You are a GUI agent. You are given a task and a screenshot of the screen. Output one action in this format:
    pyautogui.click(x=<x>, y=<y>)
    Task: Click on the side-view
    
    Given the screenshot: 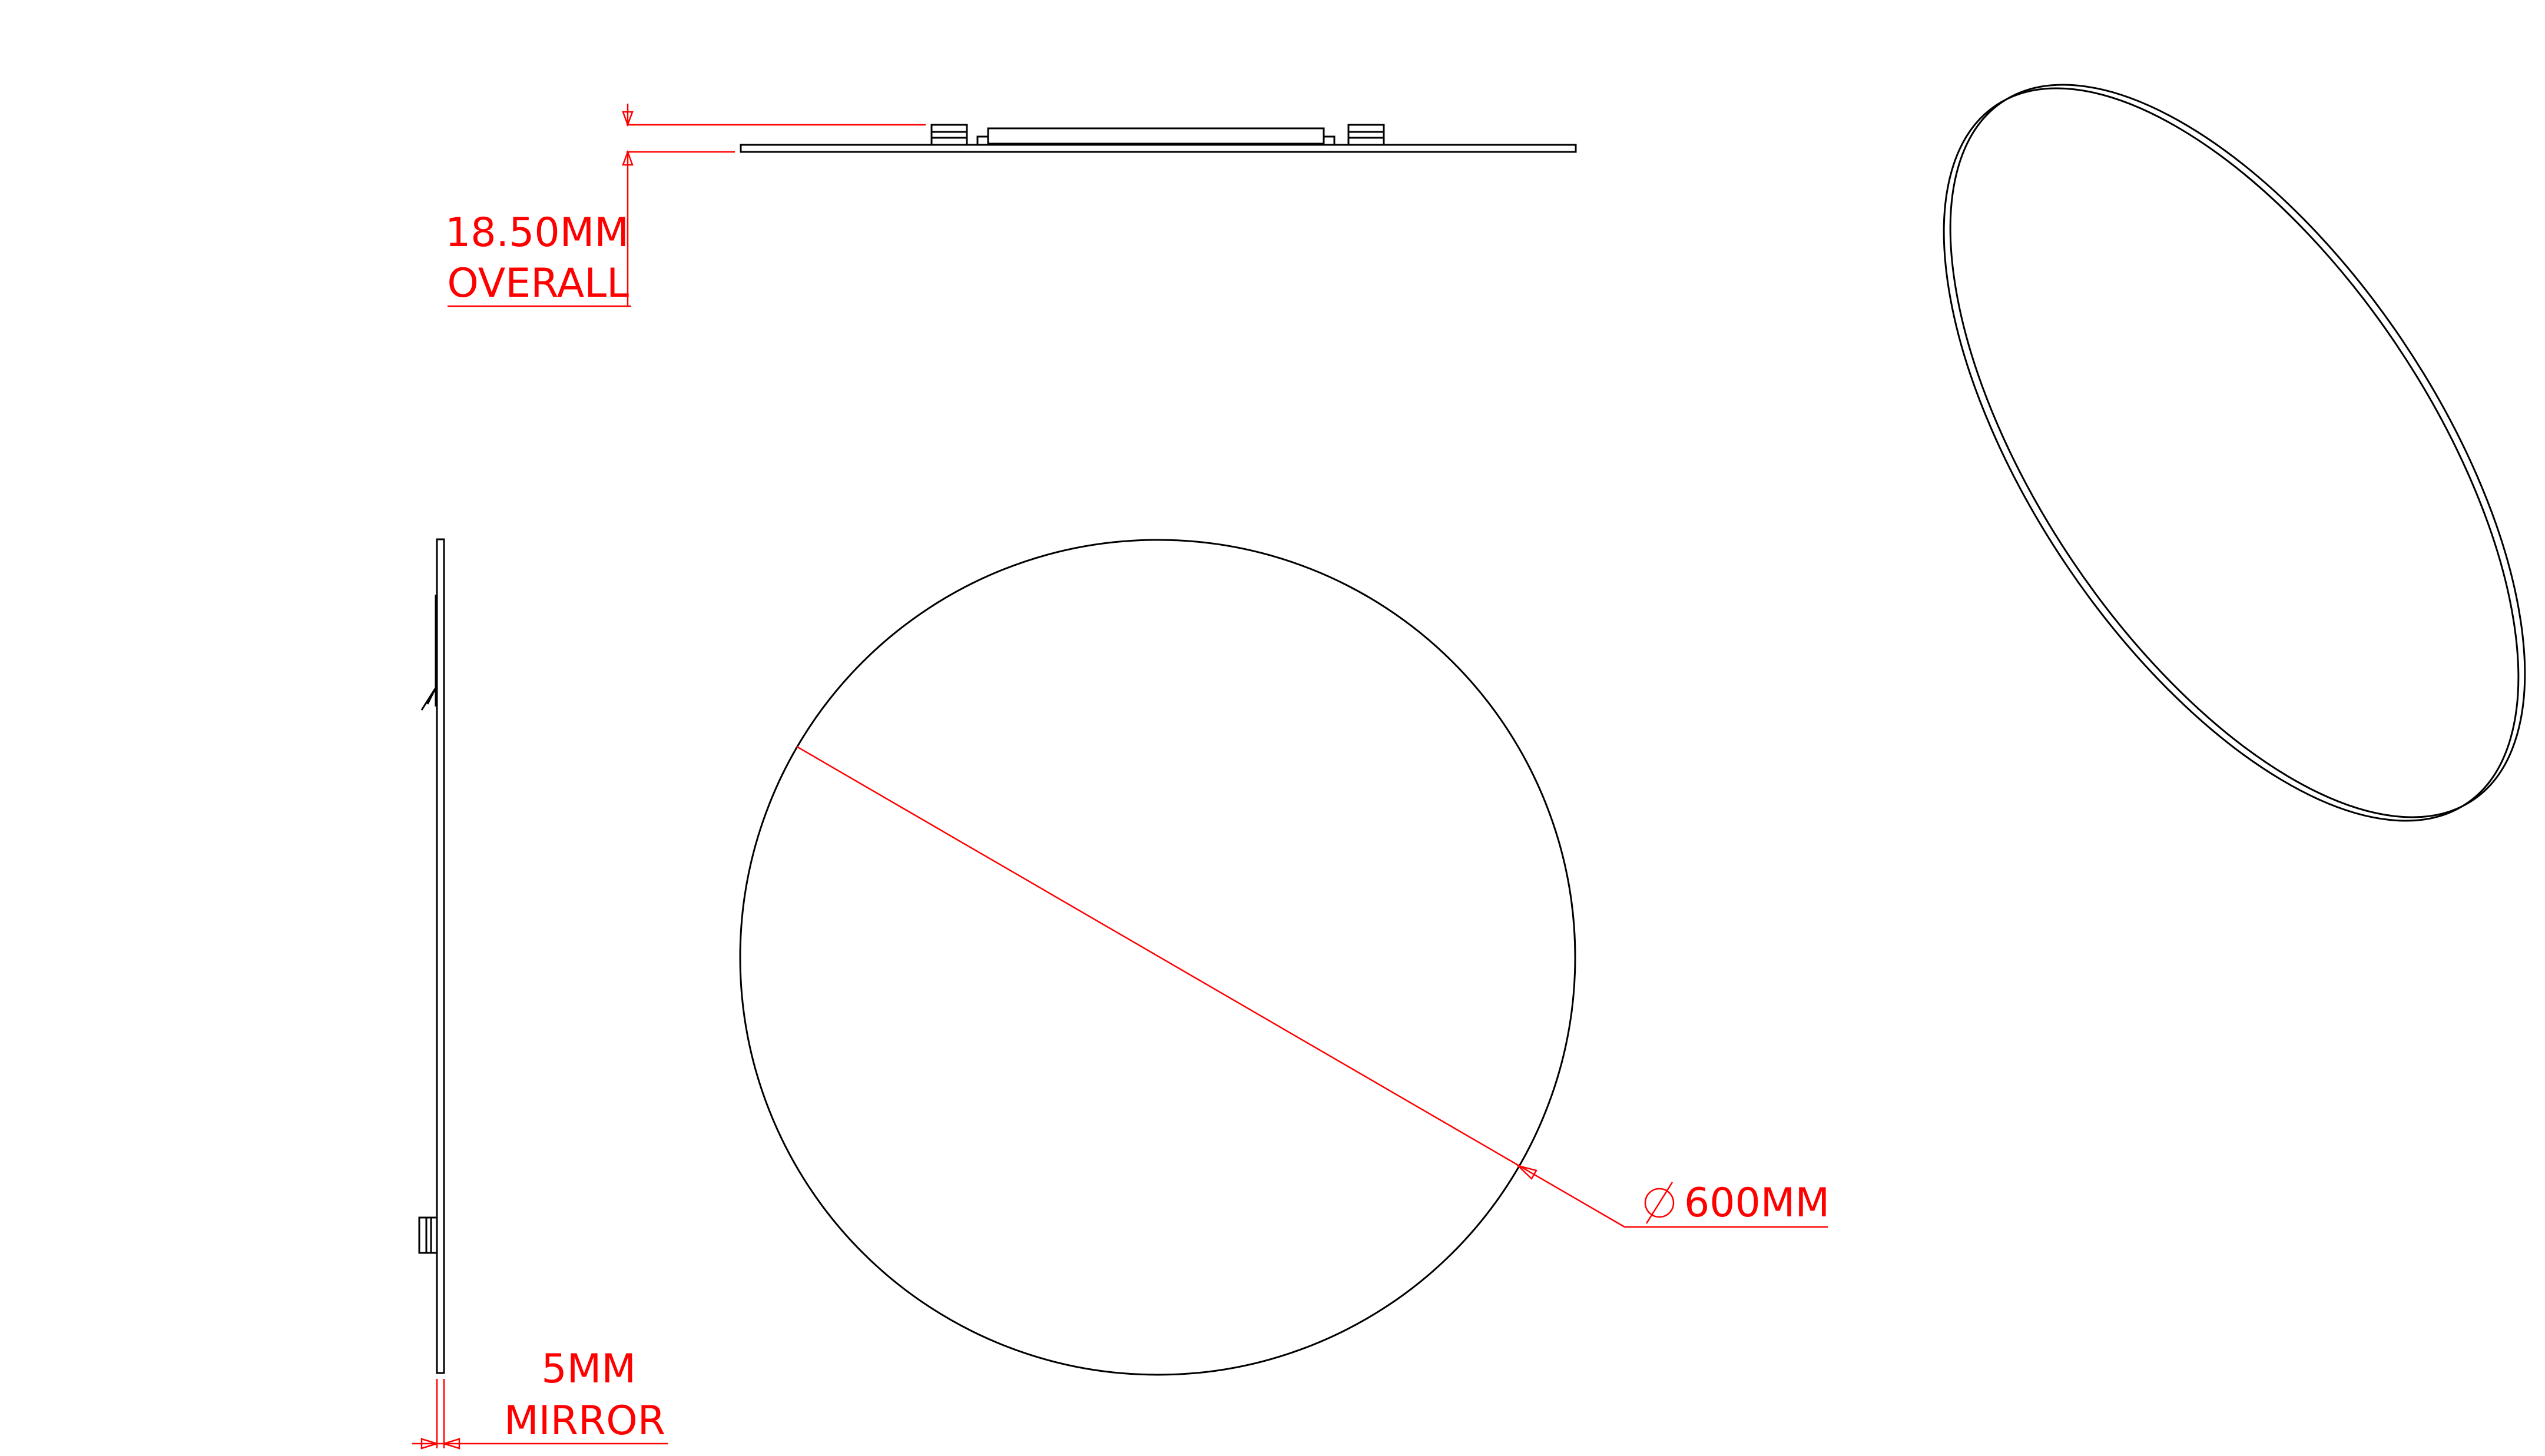 What is the action you would take?
    pyautogui.click(x=431, y=956)
    